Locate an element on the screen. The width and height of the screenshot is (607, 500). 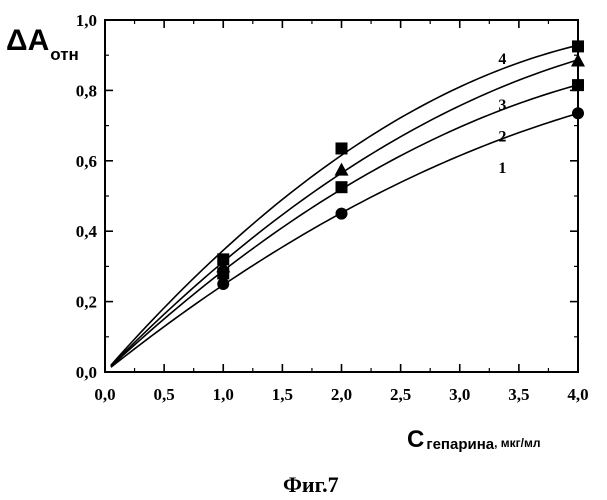
curve-label-2: 2 is located at coordinates (502, 136).